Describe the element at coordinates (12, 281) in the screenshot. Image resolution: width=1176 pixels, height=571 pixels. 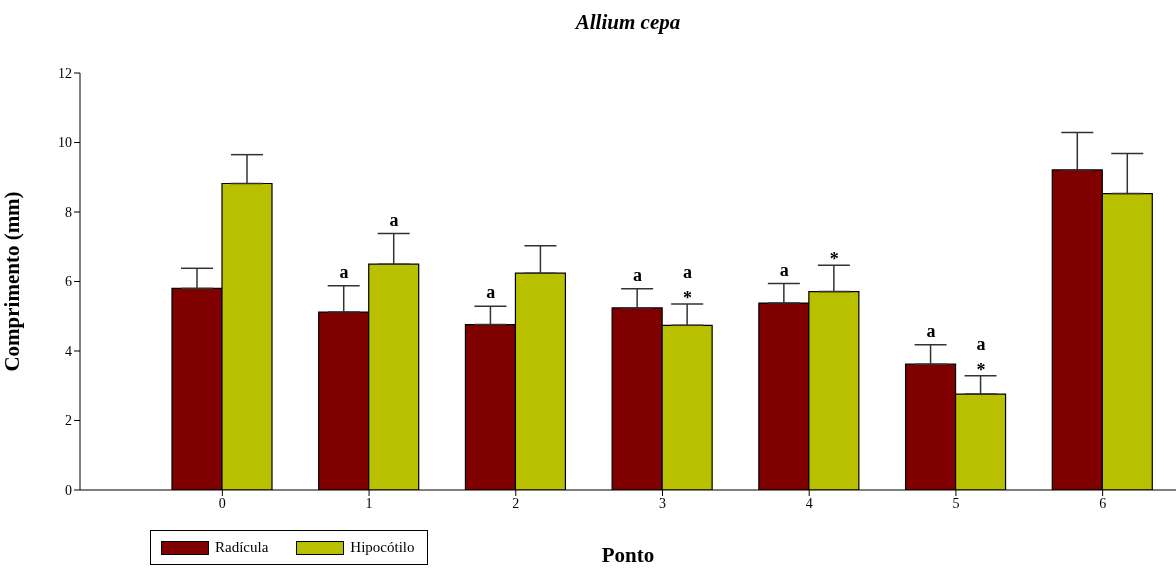
I see `y-axis-title: Comprimento (mm)` at that location.